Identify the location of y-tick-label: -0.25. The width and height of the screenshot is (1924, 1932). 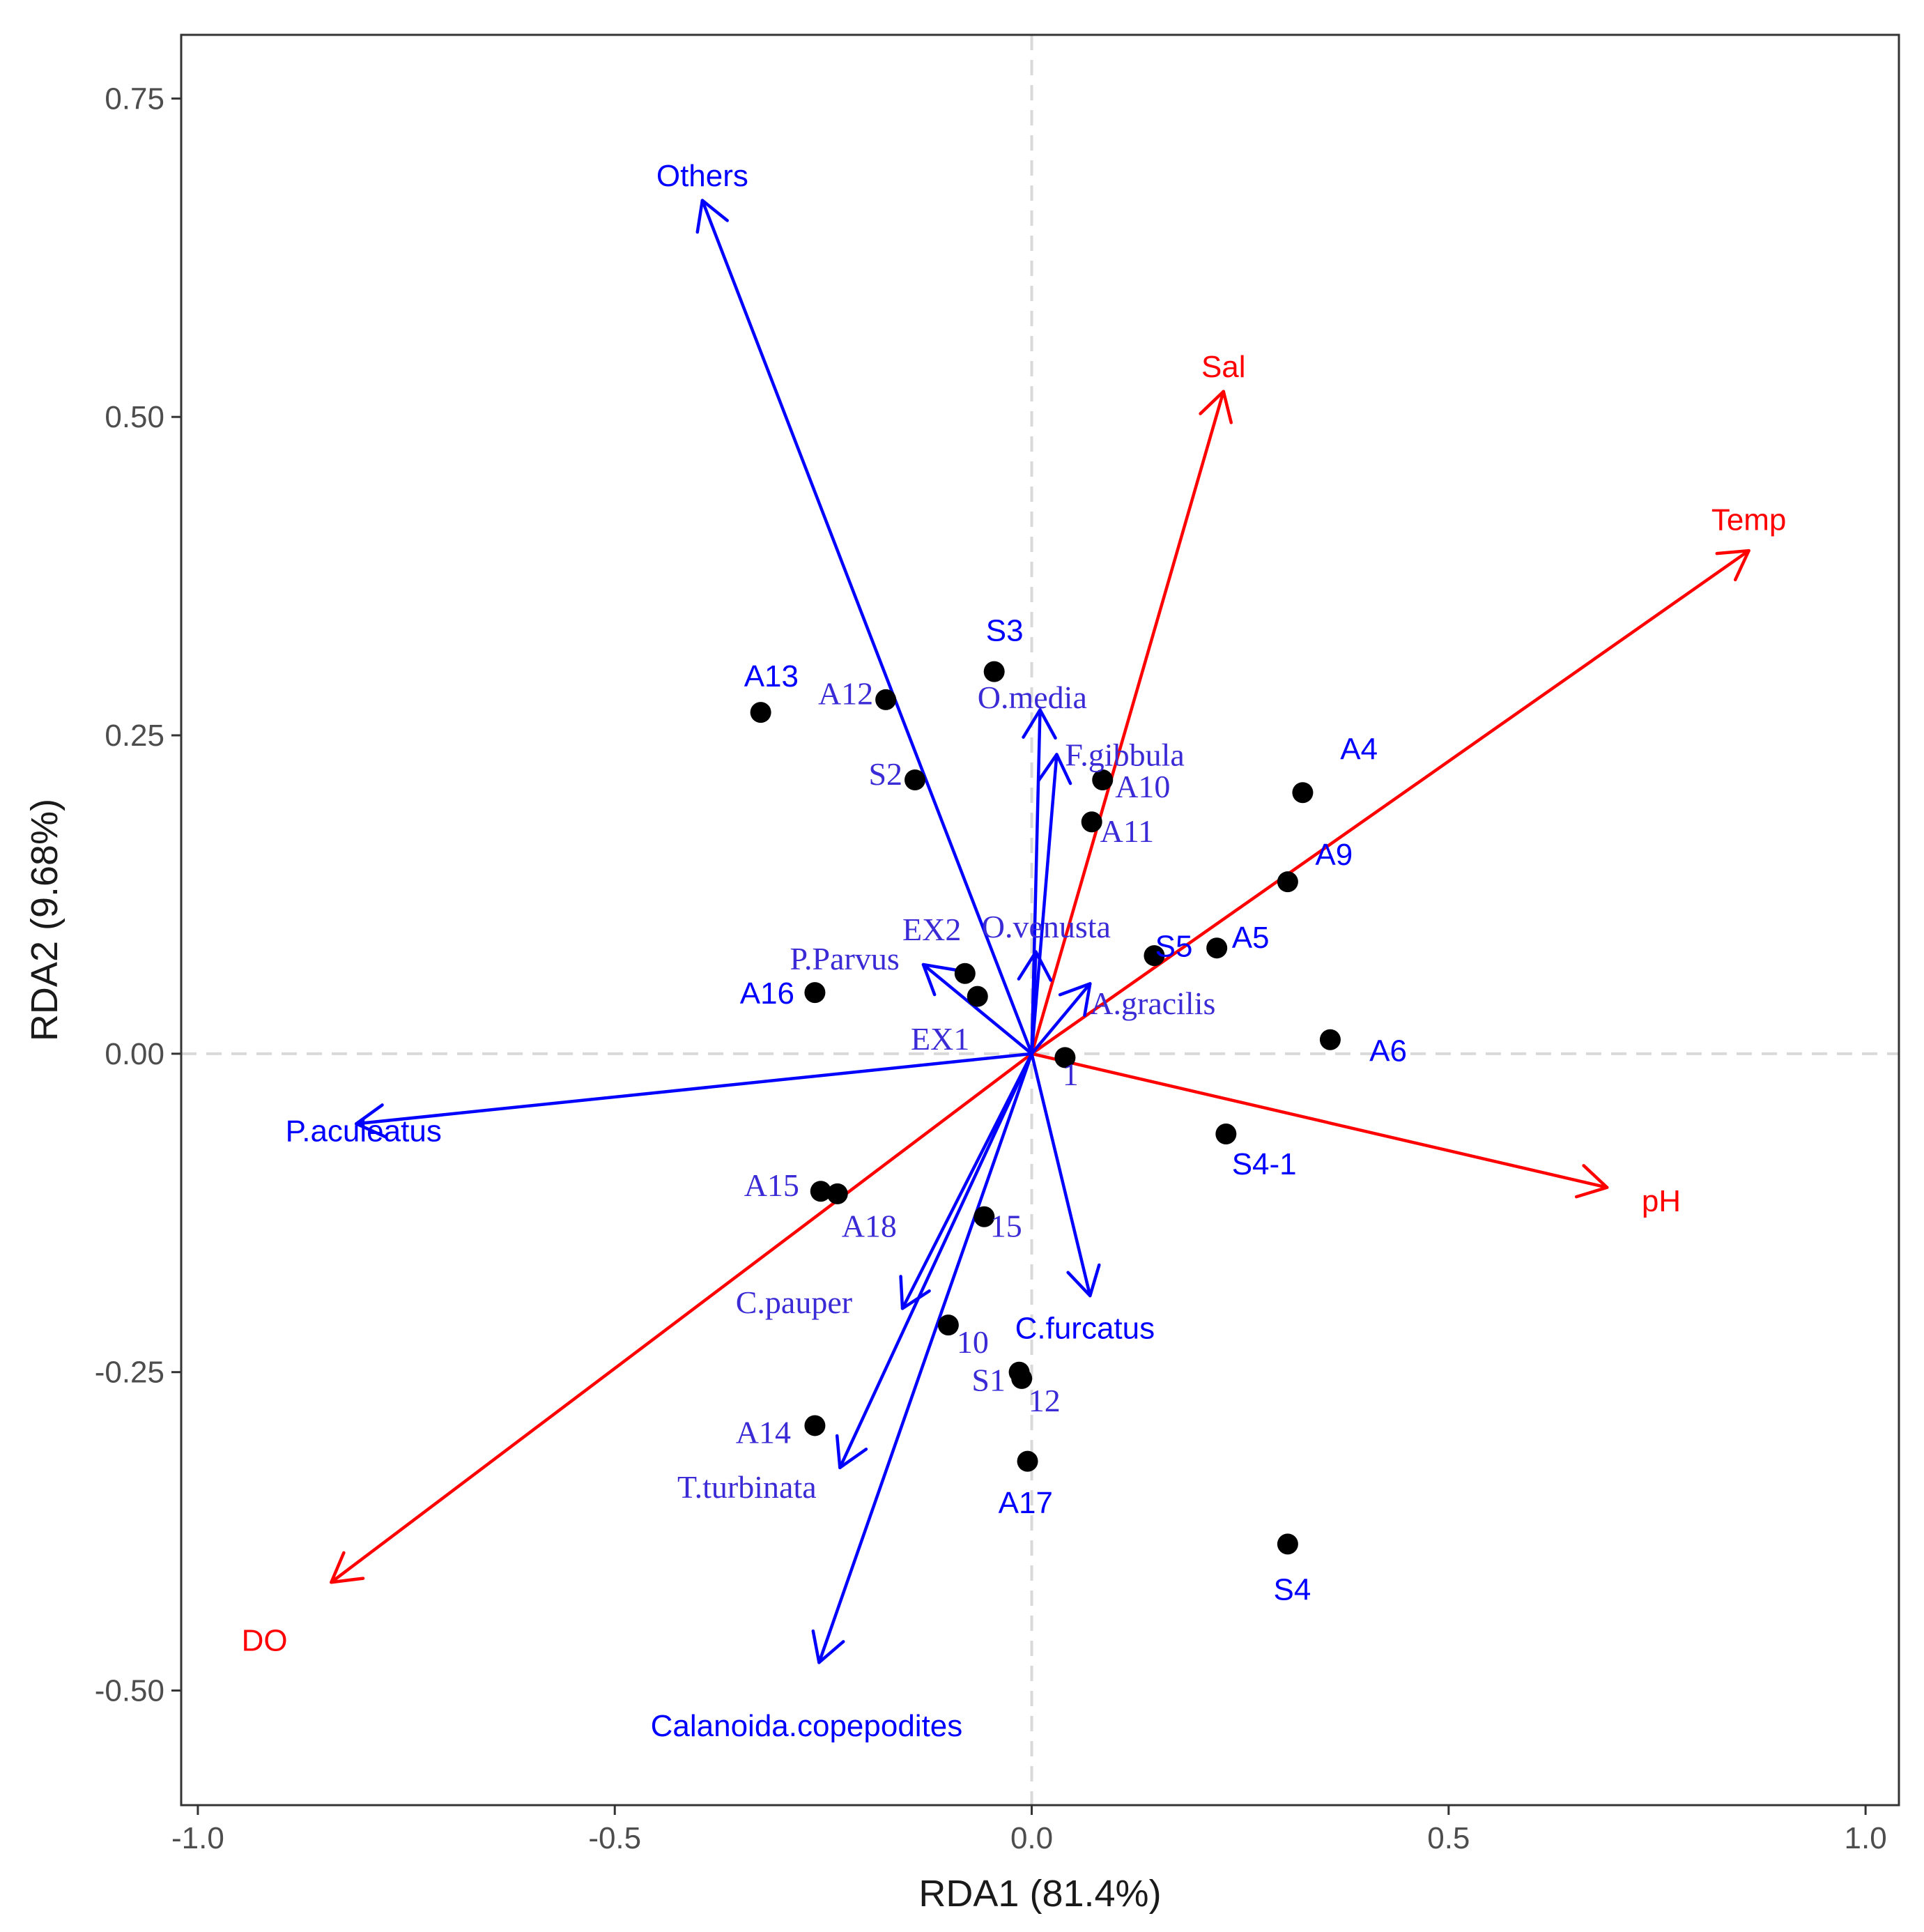
(129, 1373).